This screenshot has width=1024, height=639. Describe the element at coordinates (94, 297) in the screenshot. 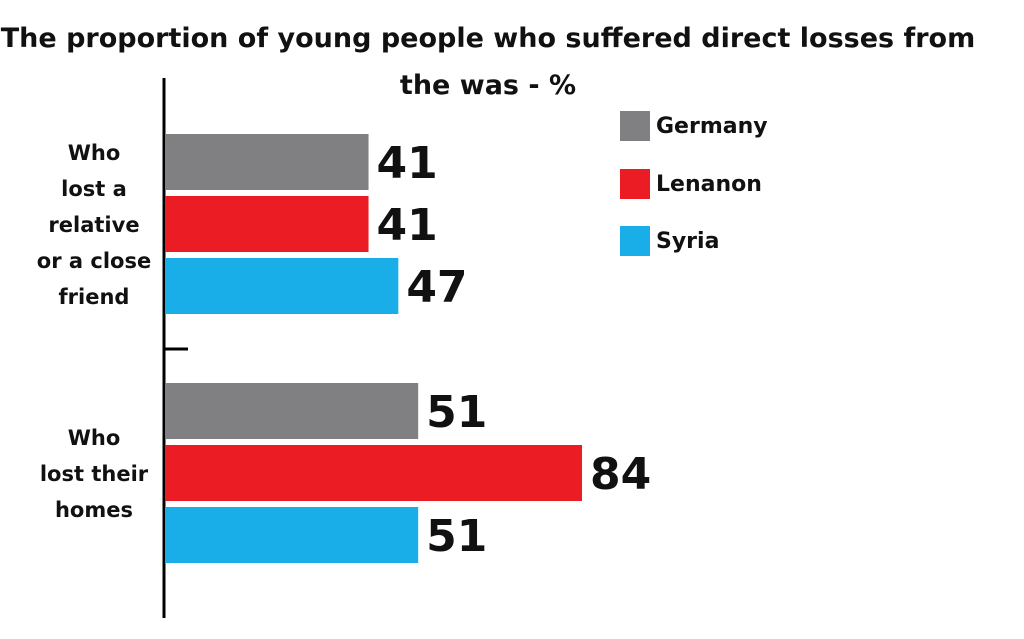

I see `category-label-line: friend` at that location.